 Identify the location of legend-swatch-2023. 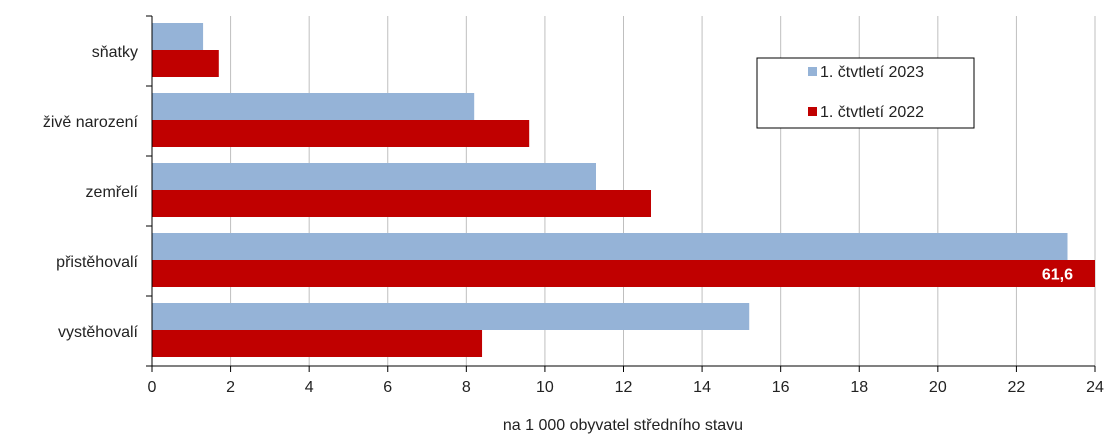
(812, 71).